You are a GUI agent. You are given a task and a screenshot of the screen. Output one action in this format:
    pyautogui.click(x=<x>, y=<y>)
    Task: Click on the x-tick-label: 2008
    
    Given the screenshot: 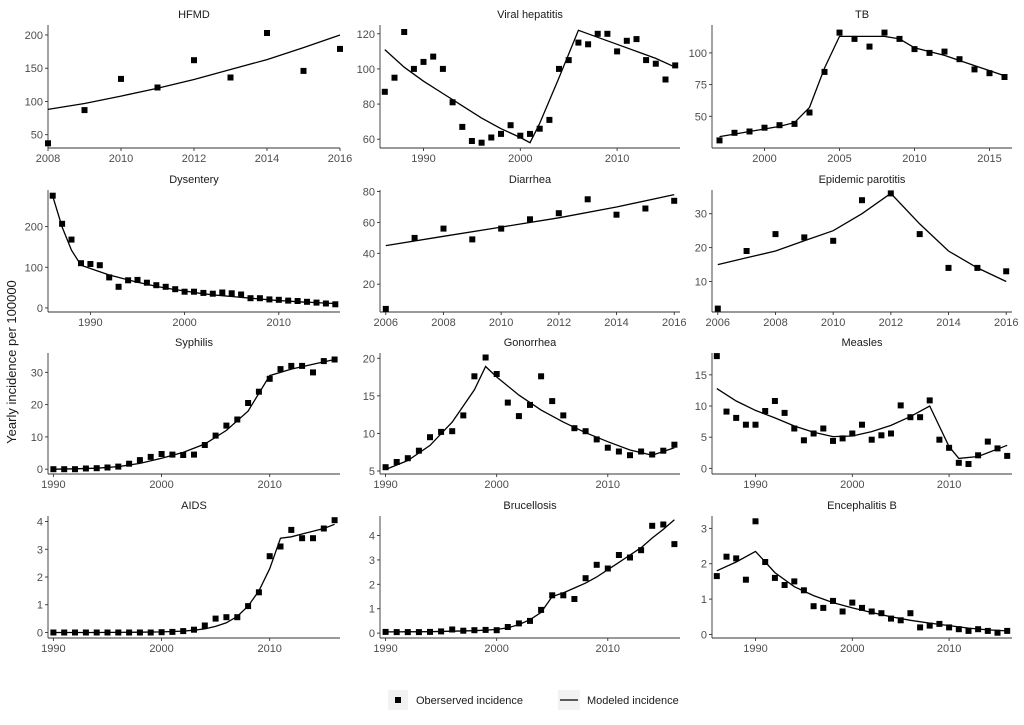 What is the action you would take?
    pyautogui.click(x=775, y=323)
    